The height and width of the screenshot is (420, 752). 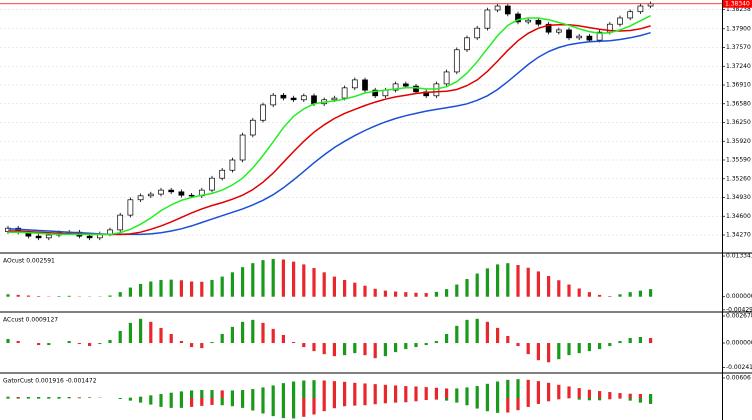 What do you see at coordinates (738, 122) in the screenshot?
I see `y-tick-label: 1.36250` at bounding box center [738, 122].